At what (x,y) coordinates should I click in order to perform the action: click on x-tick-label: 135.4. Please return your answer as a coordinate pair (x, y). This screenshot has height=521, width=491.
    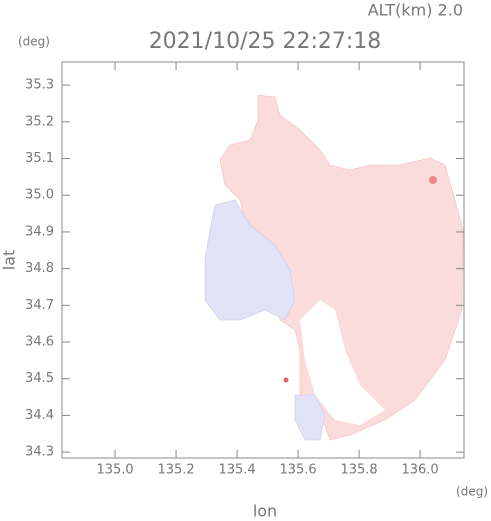
    Looking at the image, I should click on (236, 470).